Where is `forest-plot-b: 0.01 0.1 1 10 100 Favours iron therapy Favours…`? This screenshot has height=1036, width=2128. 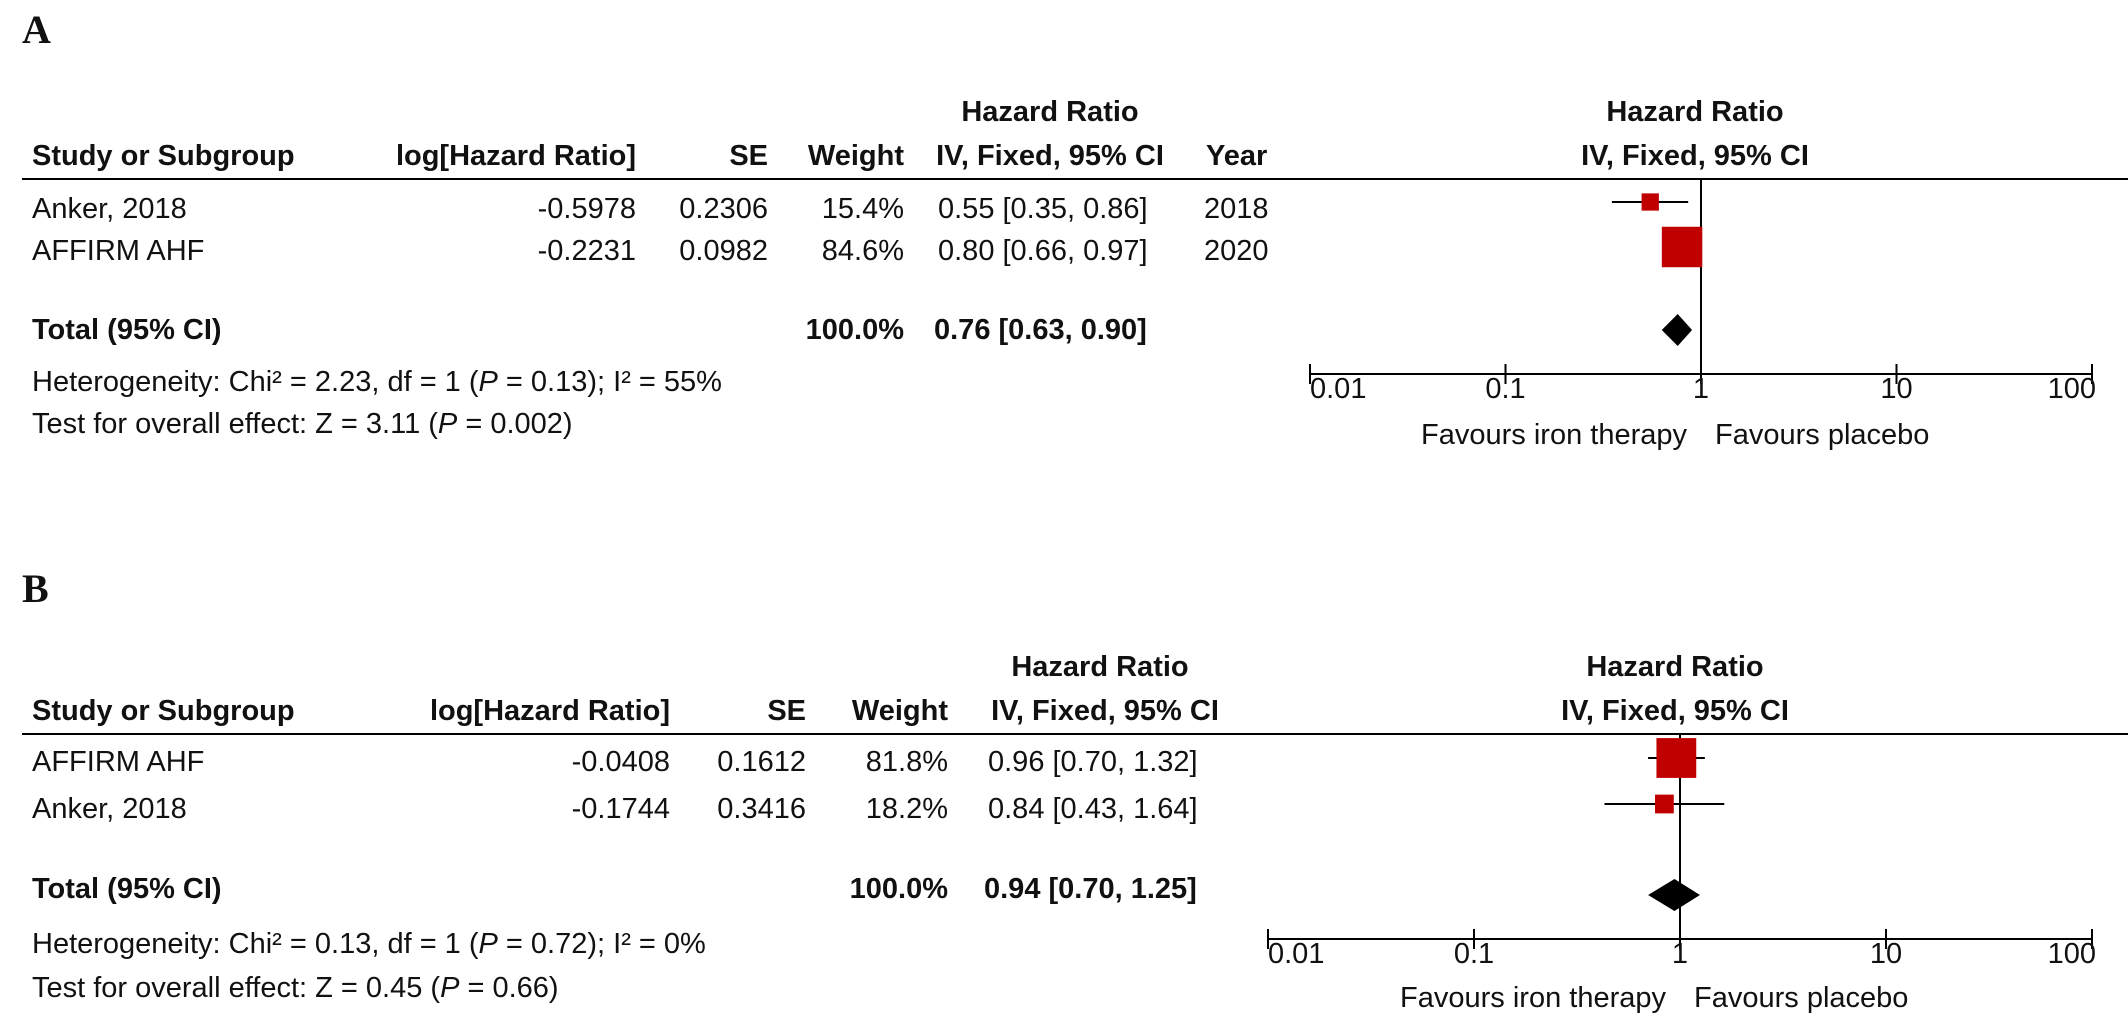
forest-plot-b: 0.01 0.1 1 10 100 Favours iron therapy Favours… is located at coordinates (1681, 874).